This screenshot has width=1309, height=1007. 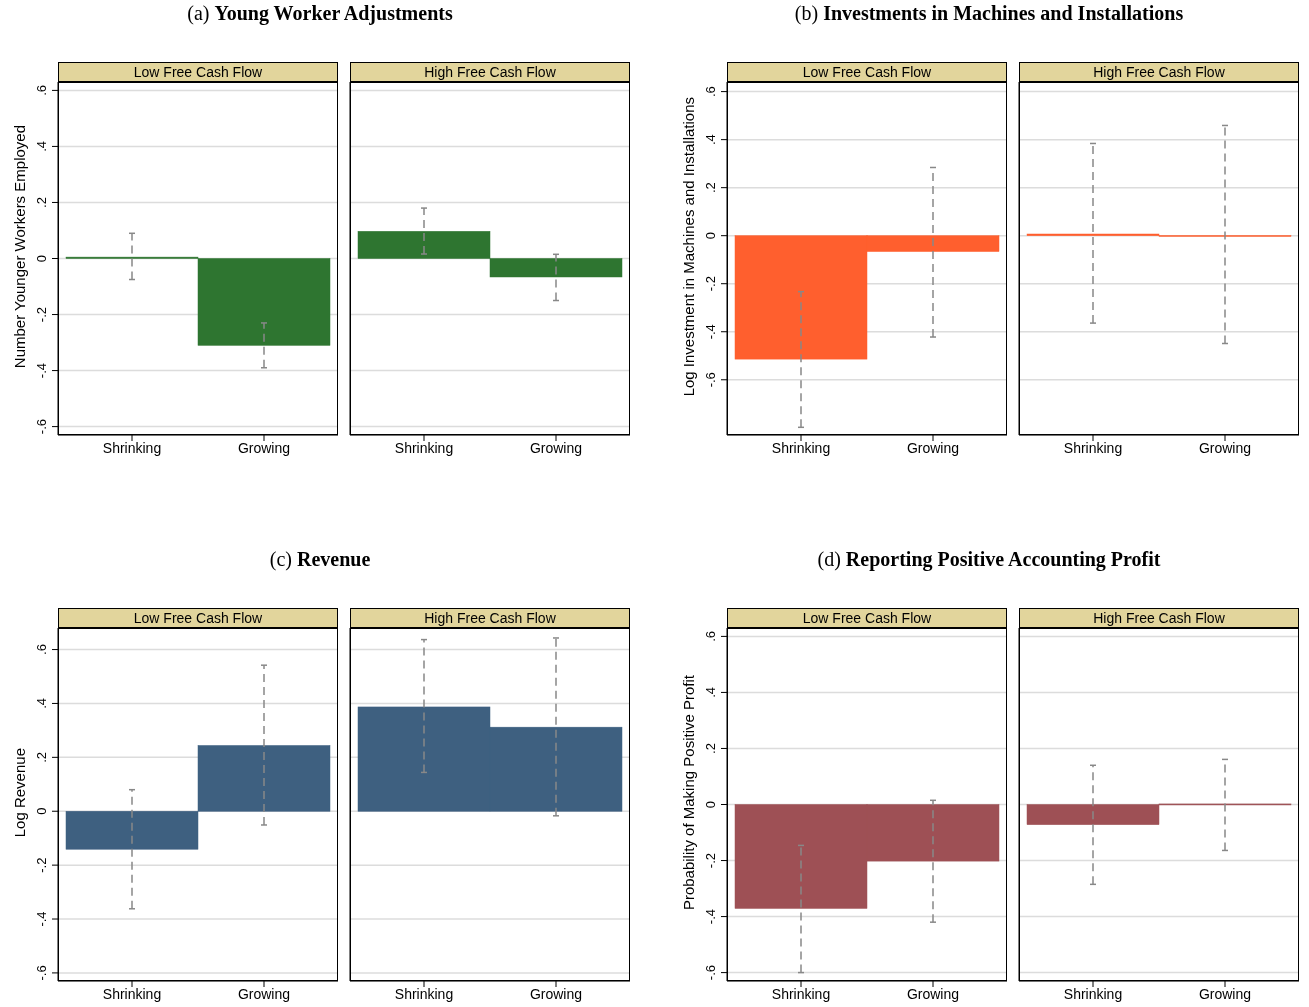 What do you see at coordinates (989, 13) in the screenshot?
I see `chart-title: (b) Investments in Machines and Installations` at bounding box center [989, 13].